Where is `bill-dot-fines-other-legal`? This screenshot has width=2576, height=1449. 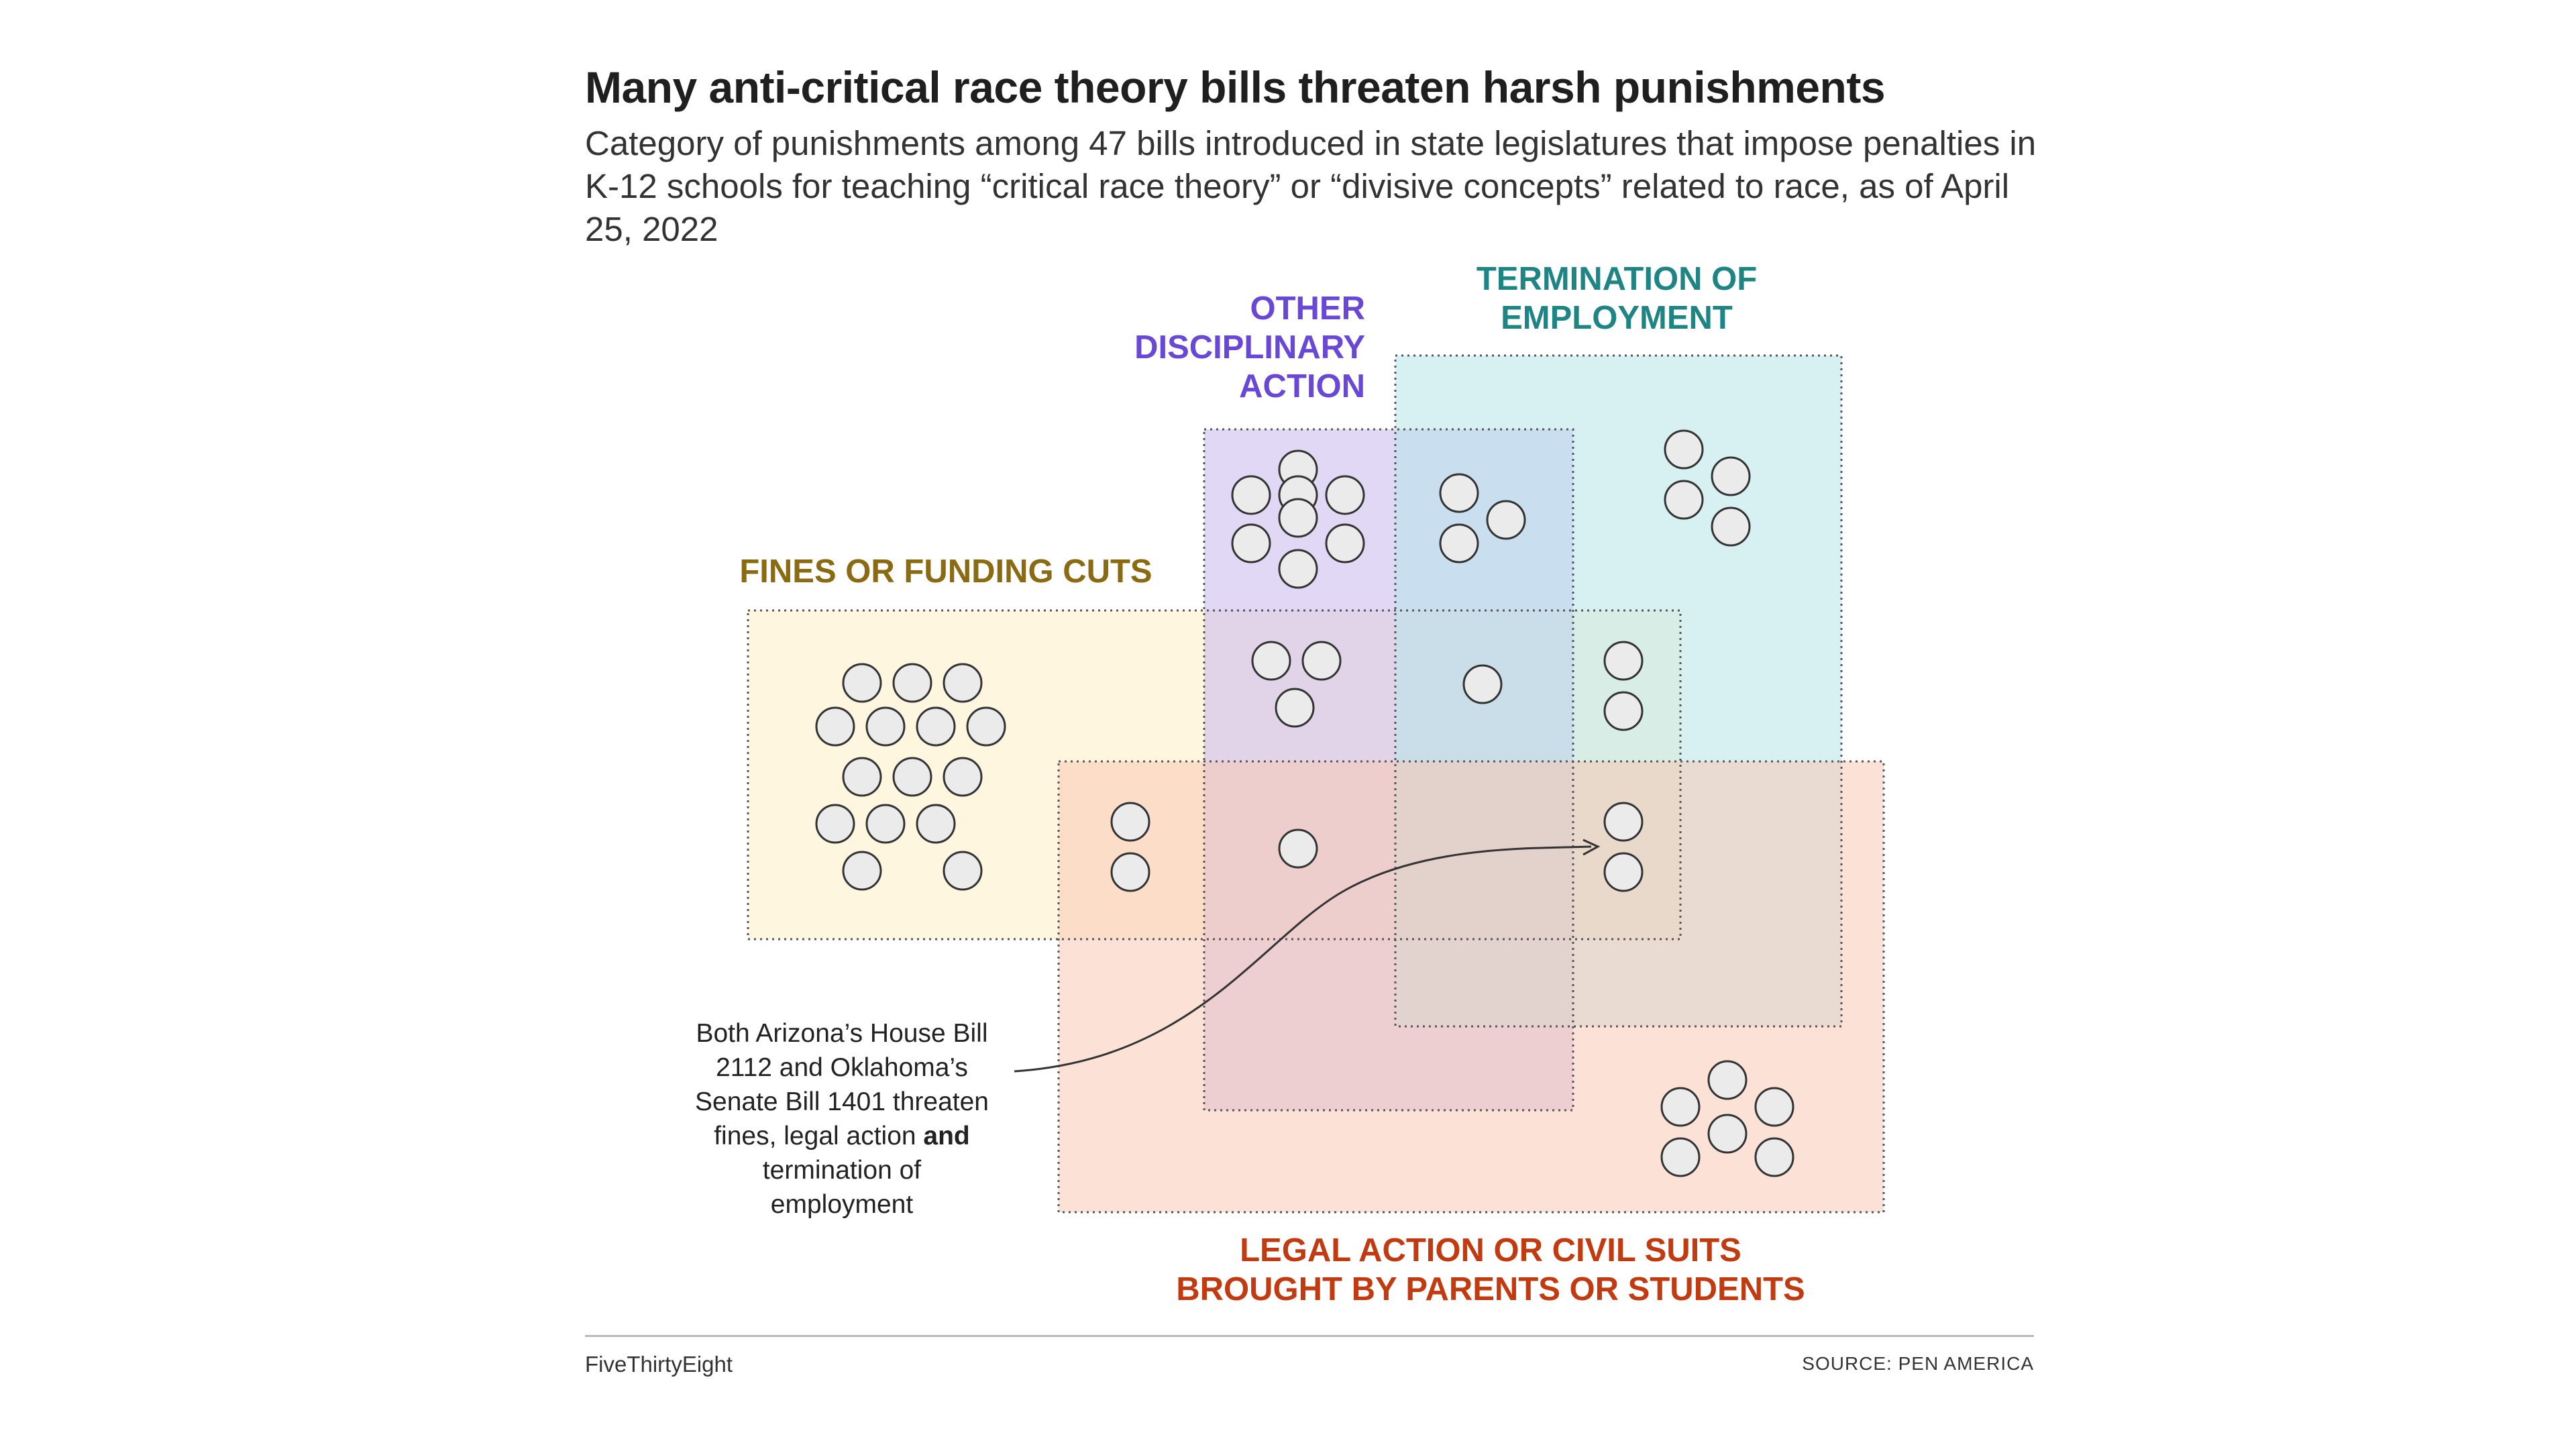
bill-dot-fines-other-legal is located at coordinates (1298, 848).